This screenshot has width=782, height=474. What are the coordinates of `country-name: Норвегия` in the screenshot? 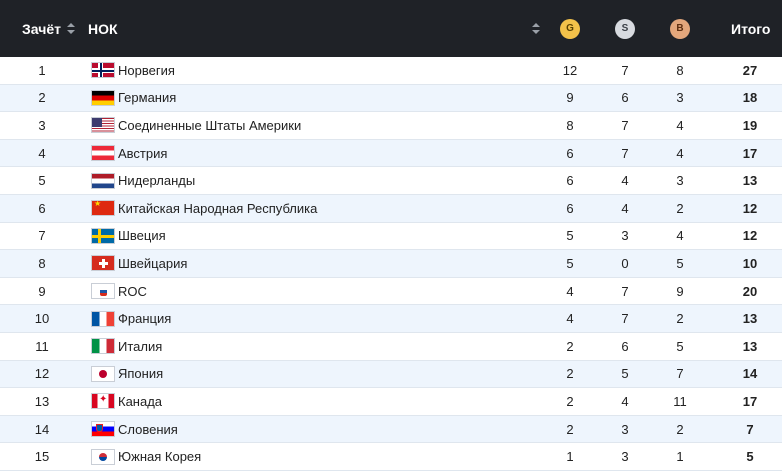 It's located at (146, 70).